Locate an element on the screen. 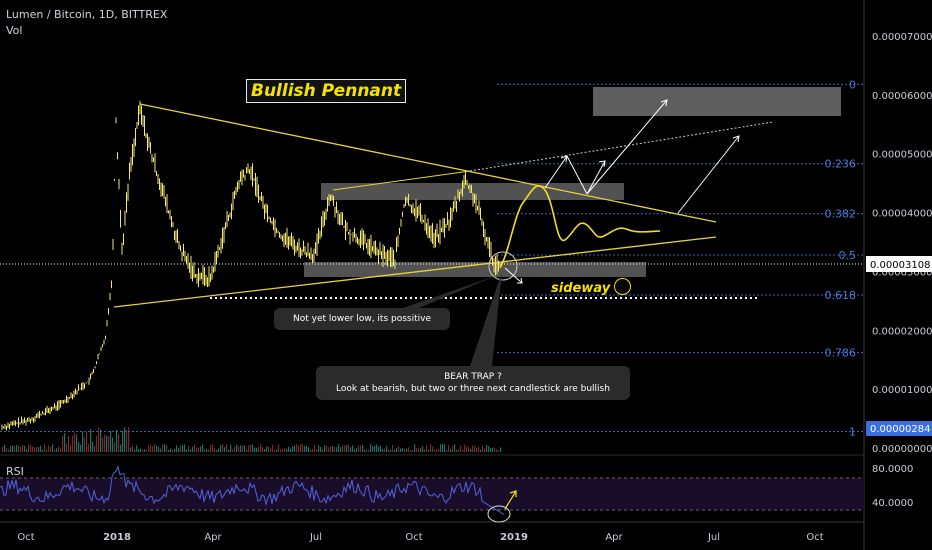 The width and height of the screenshot is (932, 550). fib-level-label: 0 is located at coordinates (852, 84).